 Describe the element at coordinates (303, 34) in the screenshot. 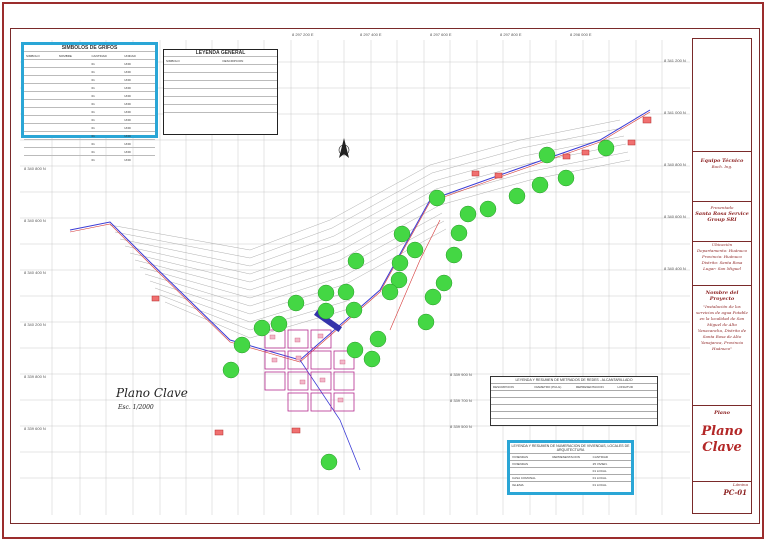

I see `svg-text: 8 297 200 E` at that location.